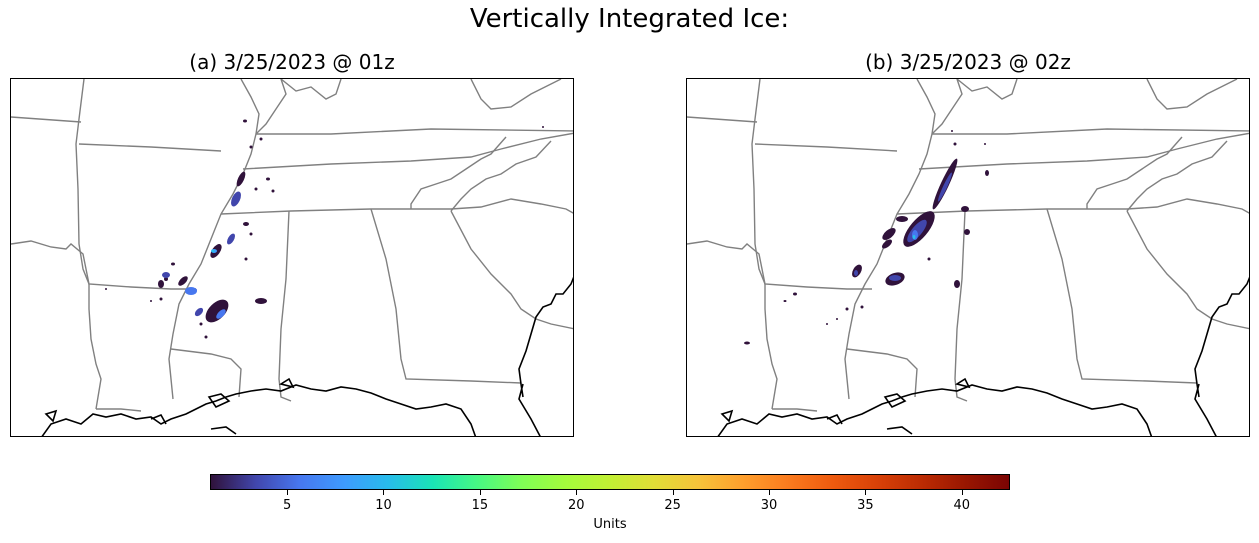 Image resolution: width=1259 pixels, height=543 pixels. Describe the element at coordinates (610, 482) in the screenshot. I see `colorbar` at that location.